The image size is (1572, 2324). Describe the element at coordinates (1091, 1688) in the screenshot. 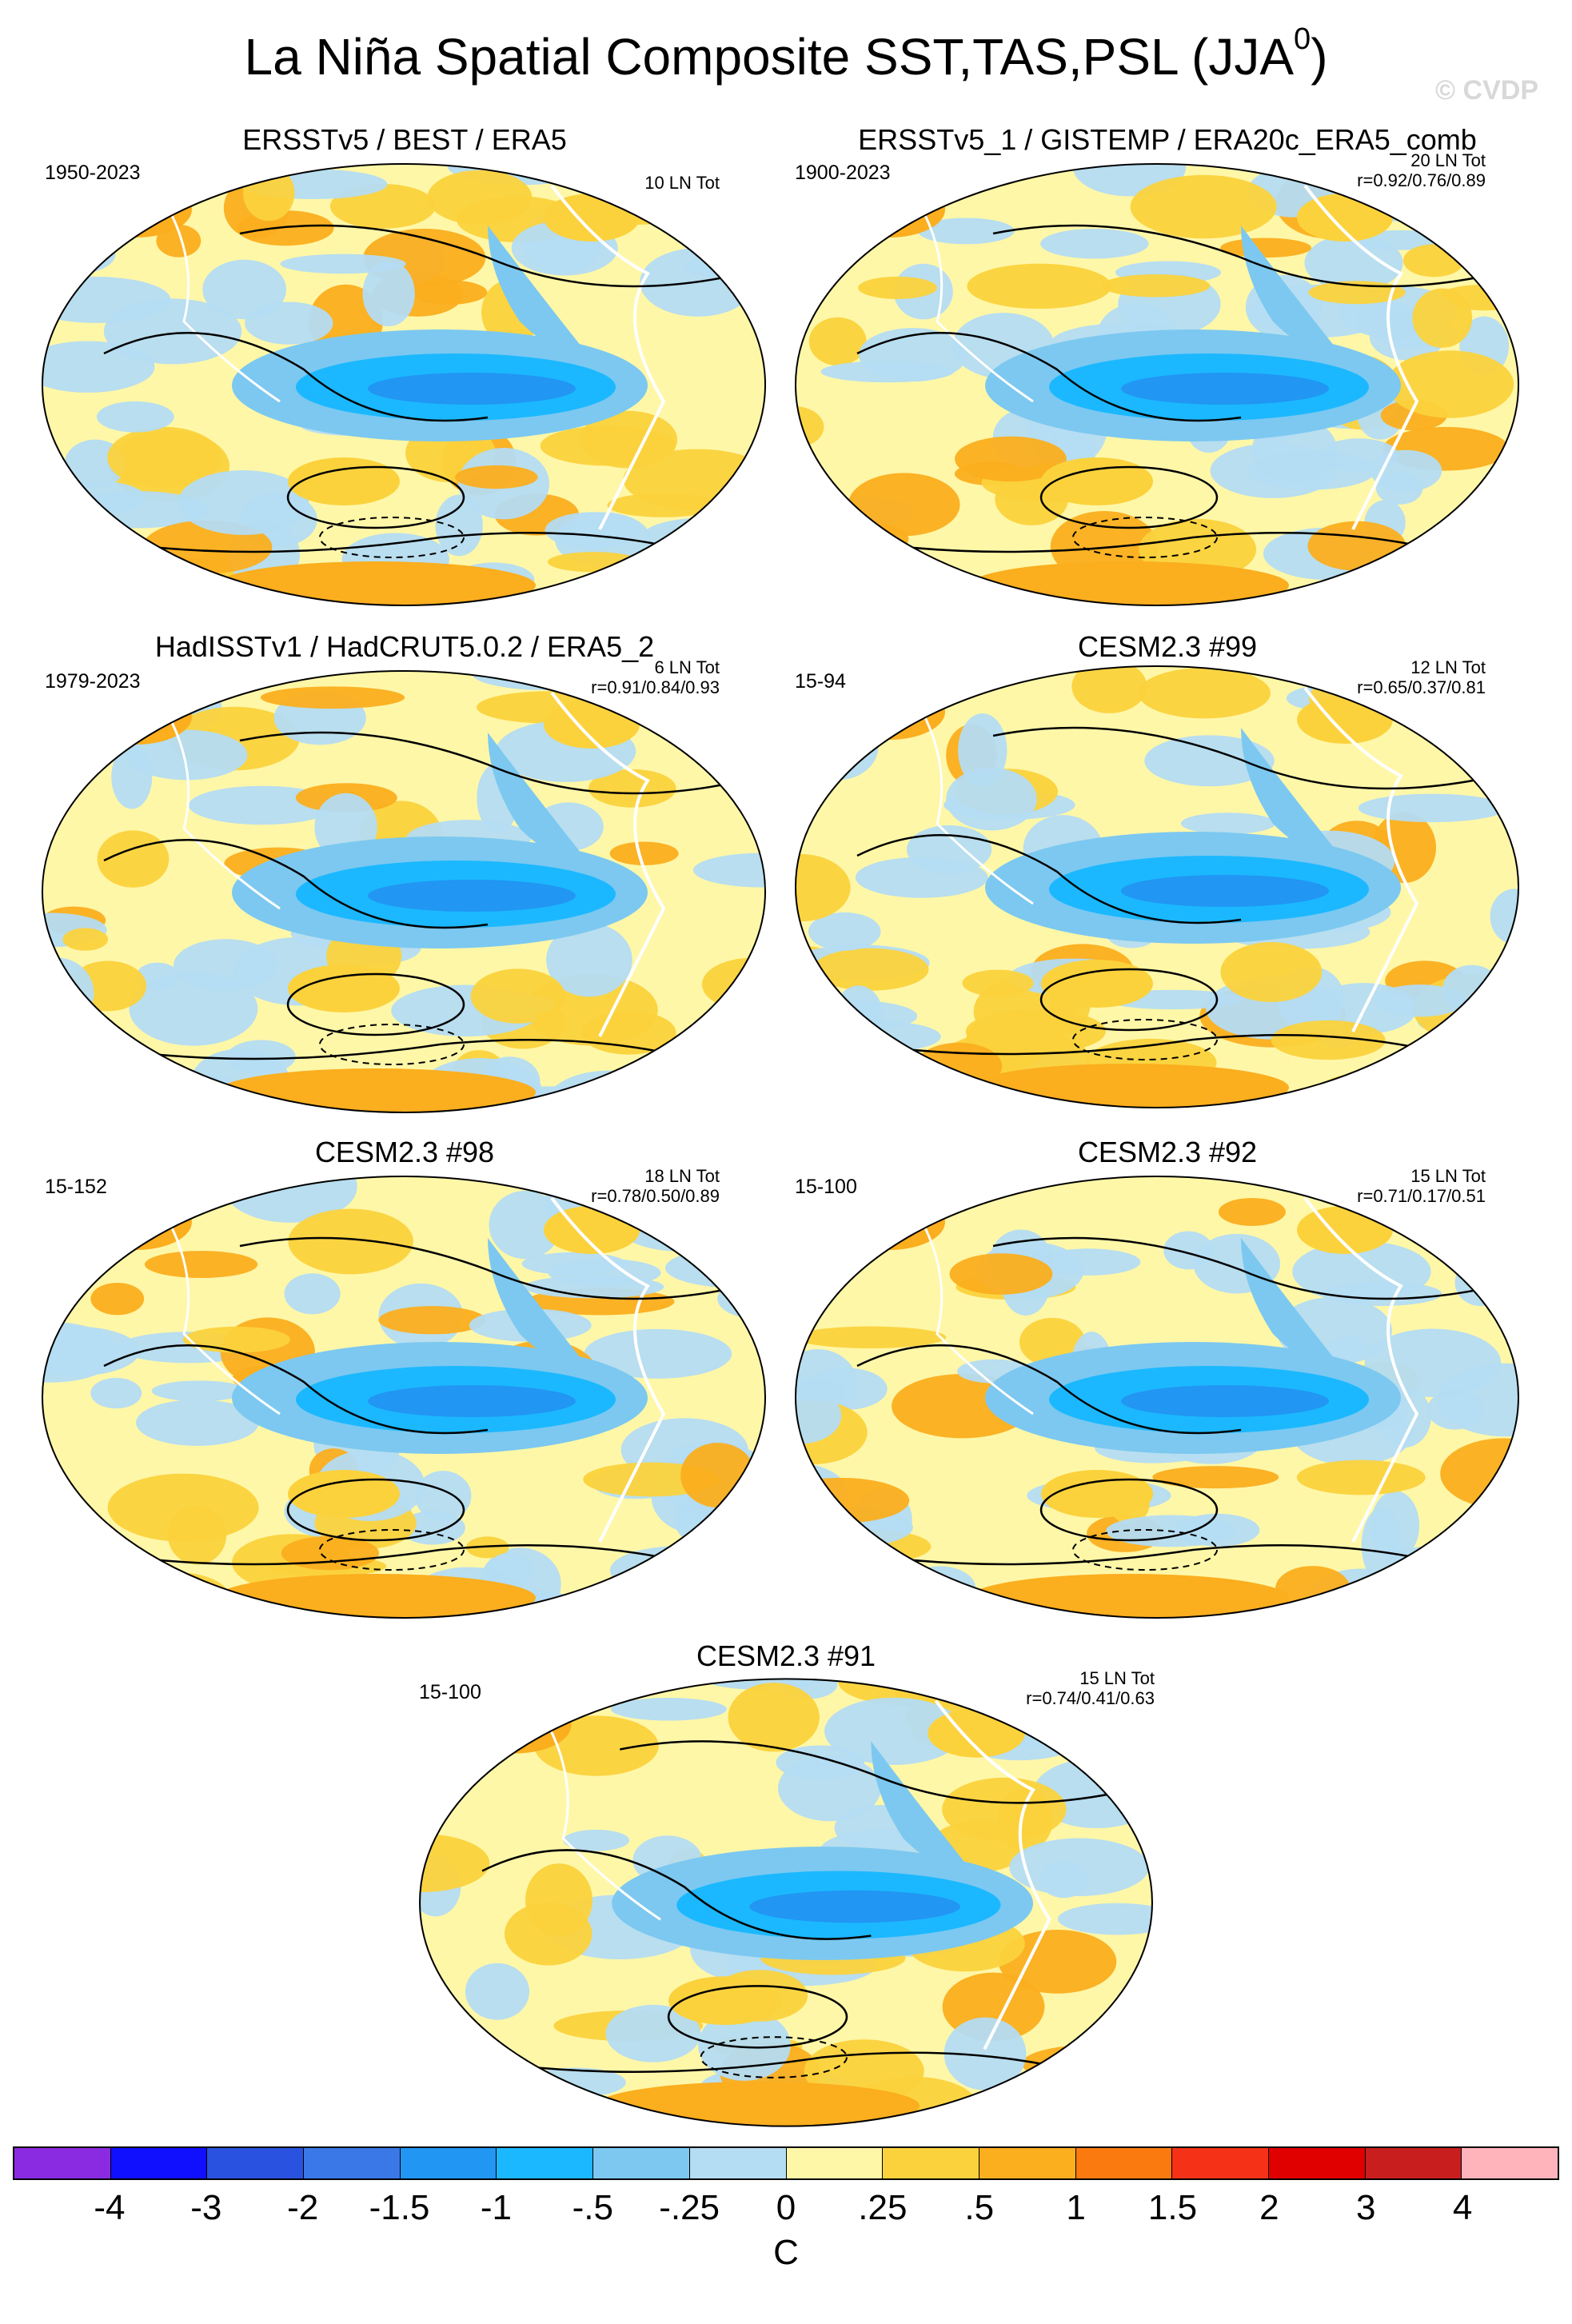

I see `panel-7-count: 15 LN Tot r=0.74/0.41/0.63` at that location.